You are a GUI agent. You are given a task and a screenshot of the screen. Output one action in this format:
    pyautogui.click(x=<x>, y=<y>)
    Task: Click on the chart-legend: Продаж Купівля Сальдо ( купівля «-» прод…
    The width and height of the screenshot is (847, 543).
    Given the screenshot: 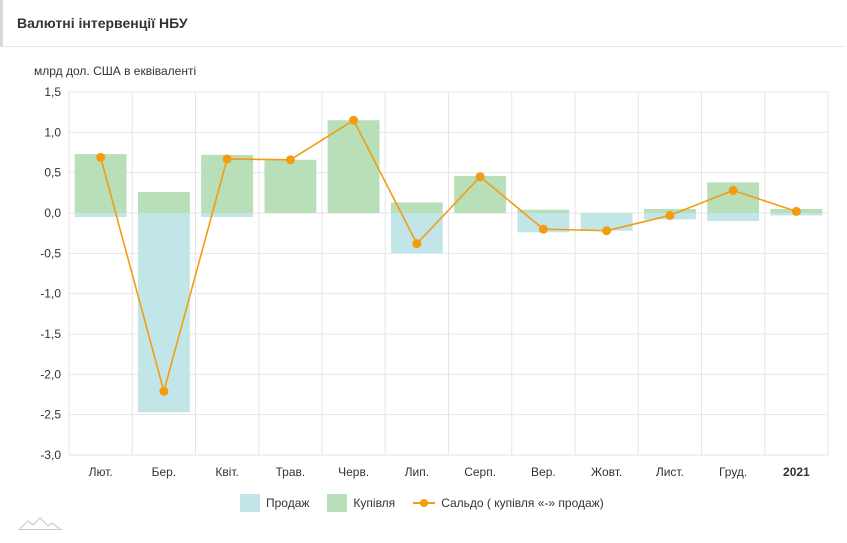 What is the action you would take?
    pyautogui.click(x=431, y=503)
    